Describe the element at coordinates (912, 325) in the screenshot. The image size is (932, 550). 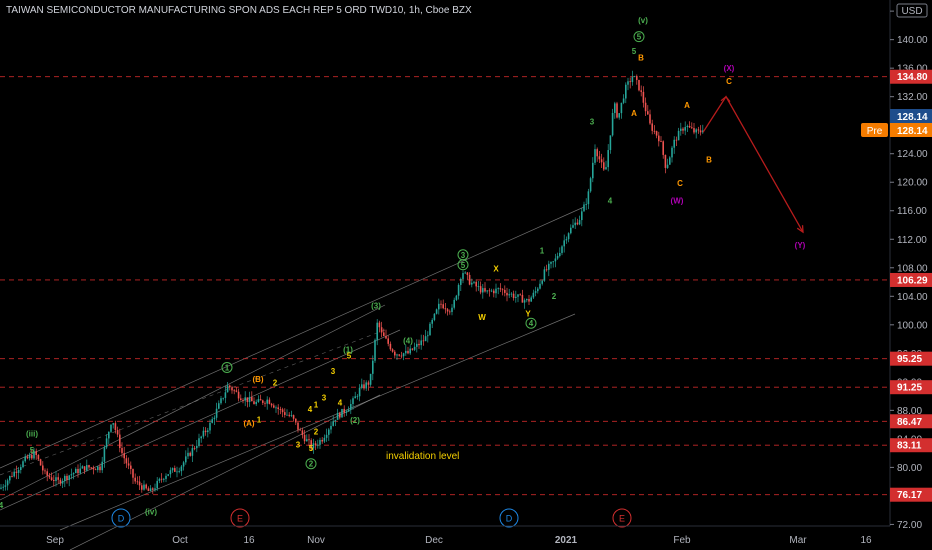
I see `y-tick-label: 100.00` at that location.